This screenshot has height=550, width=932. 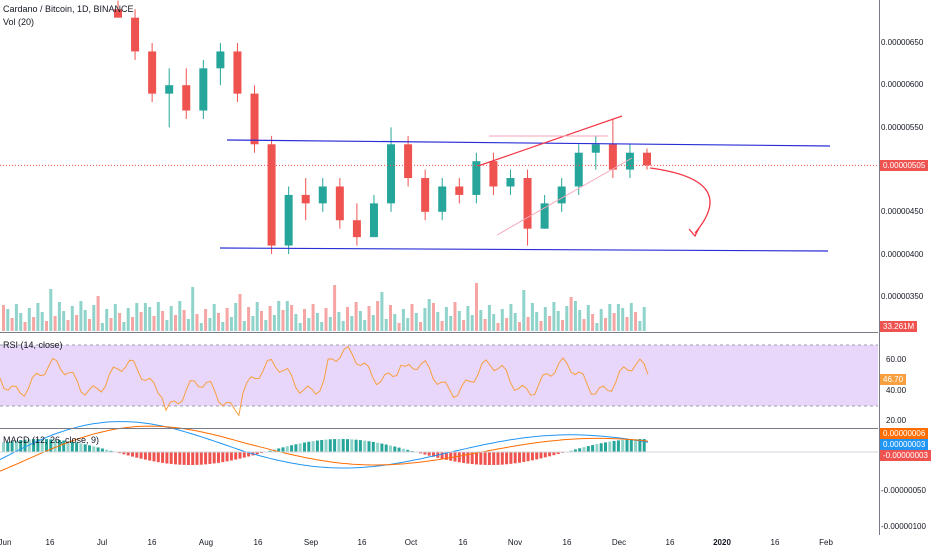 I want to click on macd-legend: MACD (12, 26, close, 9), so click(x=51, y=440).